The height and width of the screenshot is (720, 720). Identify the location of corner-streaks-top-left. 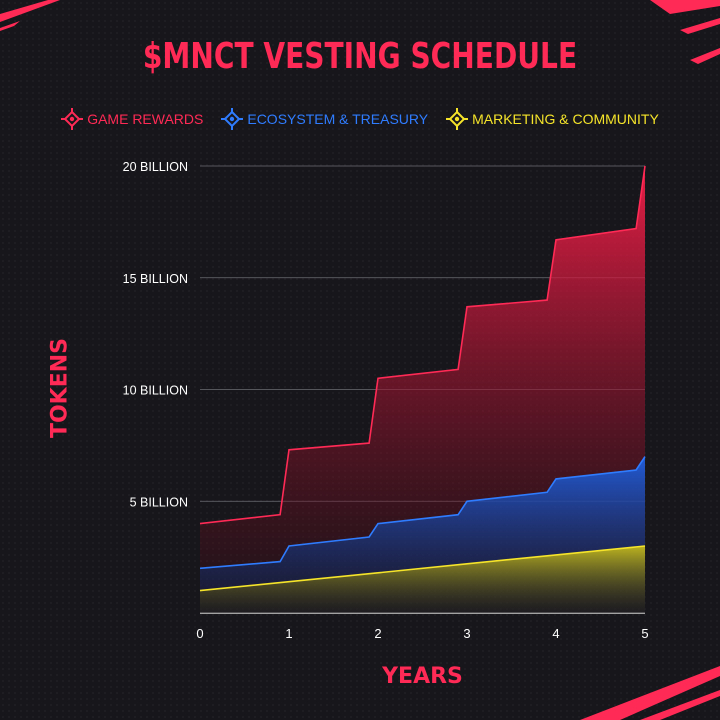
(30, 15).